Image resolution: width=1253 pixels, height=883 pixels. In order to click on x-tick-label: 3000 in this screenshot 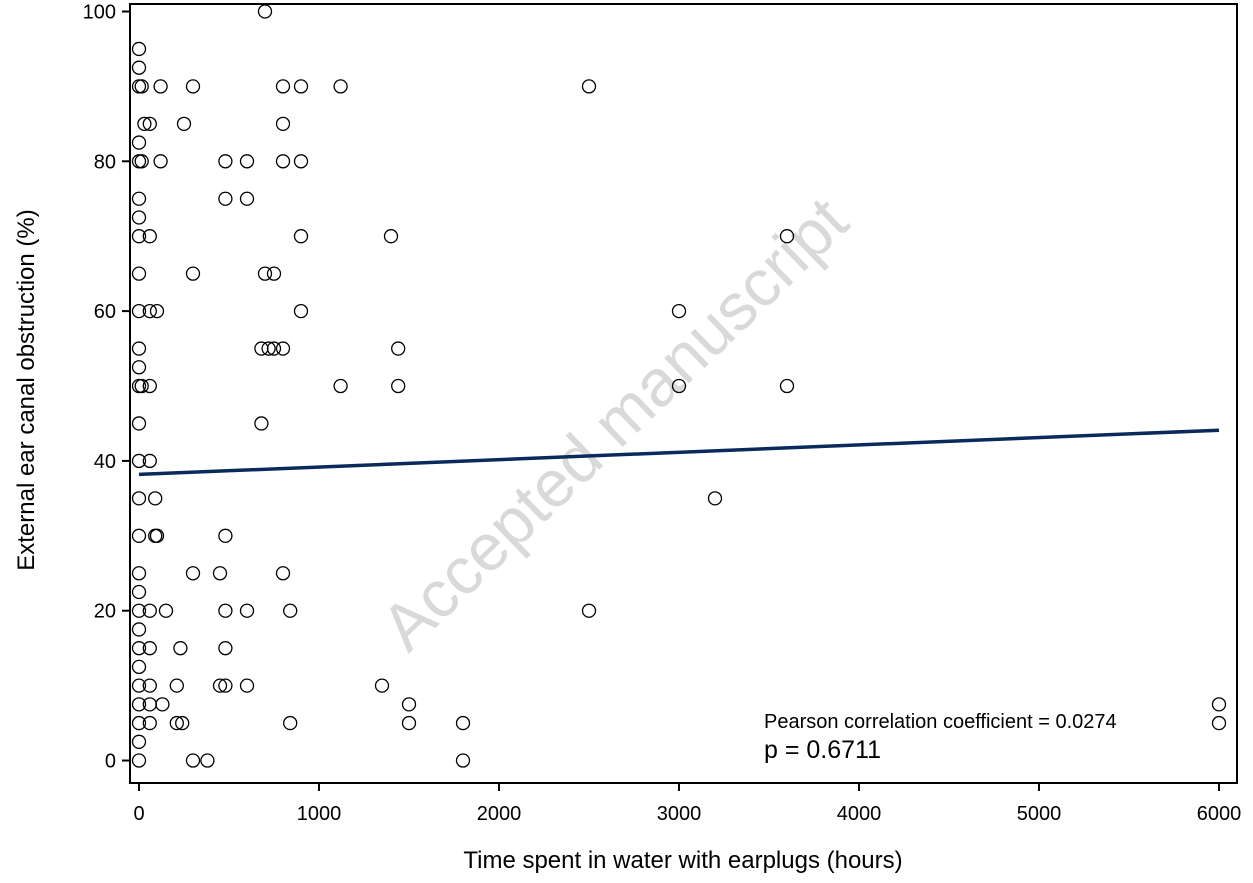, I will do `click(679, 814)`.